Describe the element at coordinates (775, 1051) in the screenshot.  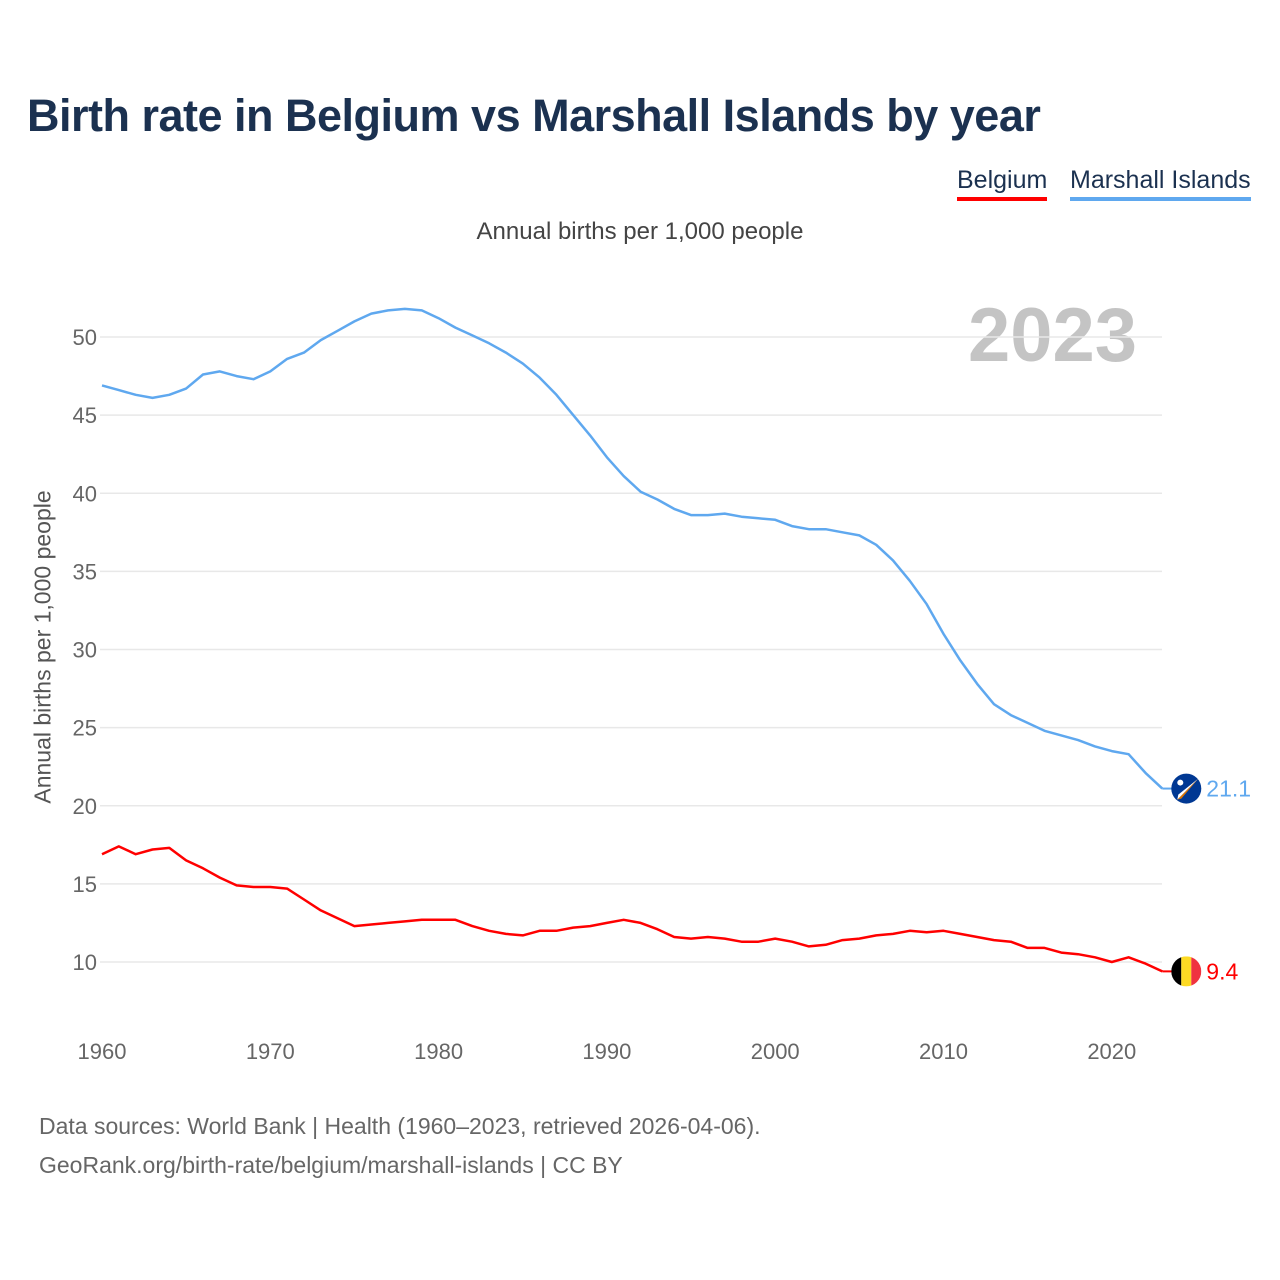
I see `x-tick-label: 2000` at that location.